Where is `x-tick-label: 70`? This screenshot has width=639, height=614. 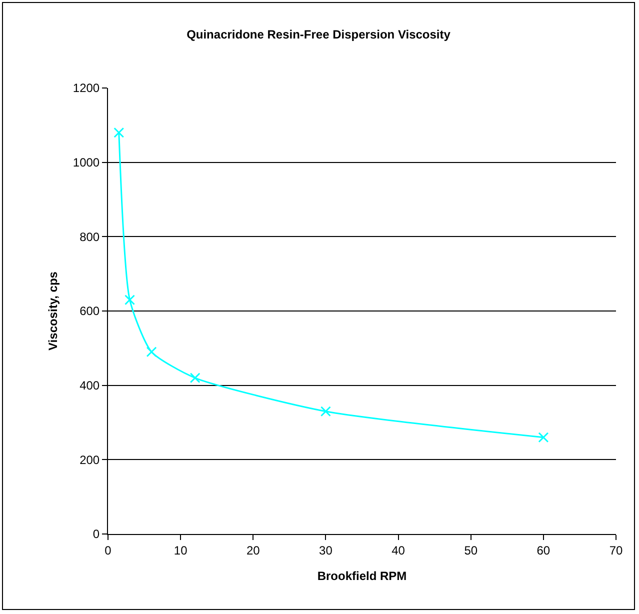
x-tick-label: 70 is located at coordinates (616, 550).